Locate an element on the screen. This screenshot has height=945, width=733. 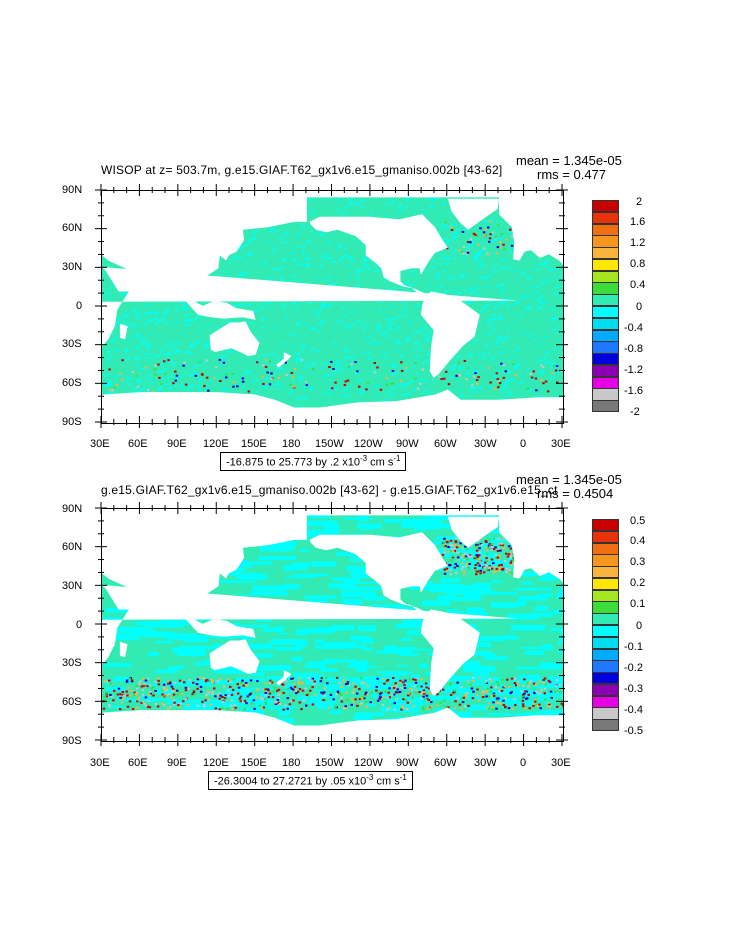
range-text: -26.3004 to 27.2721 by .05 x10 is located at coordinates (290, 781).